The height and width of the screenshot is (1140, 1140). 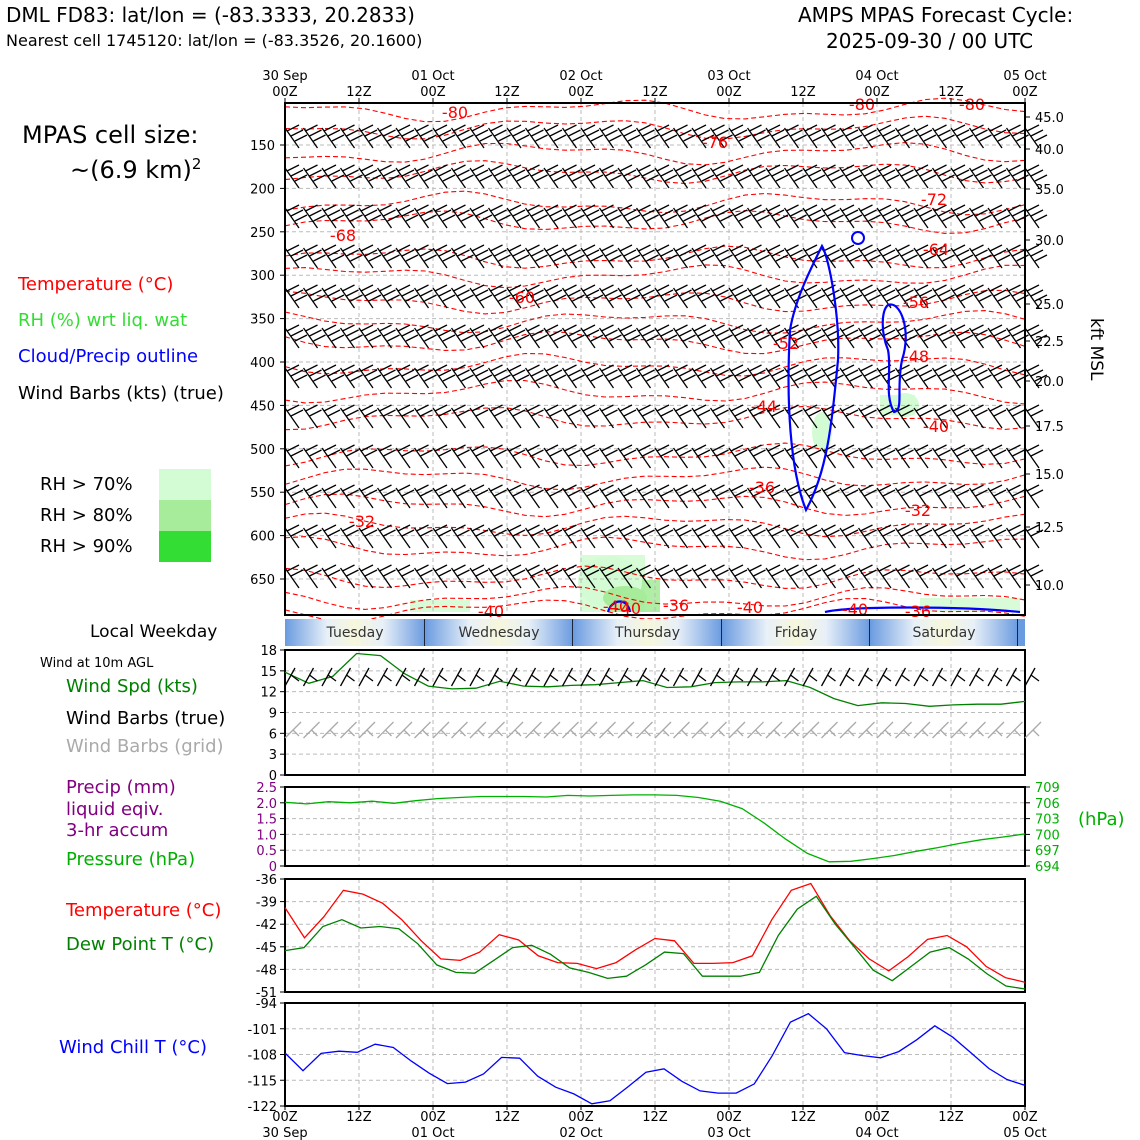 I want to click on dewpoint-line, so click(x=655, y=942).